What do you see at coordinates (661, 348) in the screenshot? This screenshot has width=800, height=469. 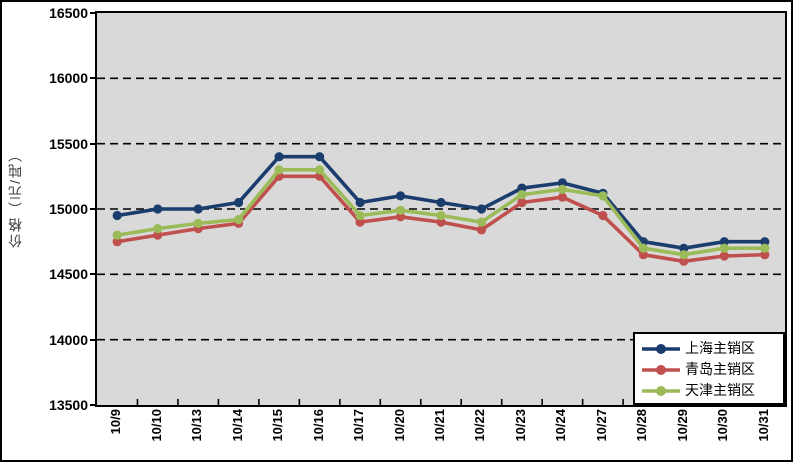 I see `legend-marker-shanghai-icon` at bounding box center [661, 348].